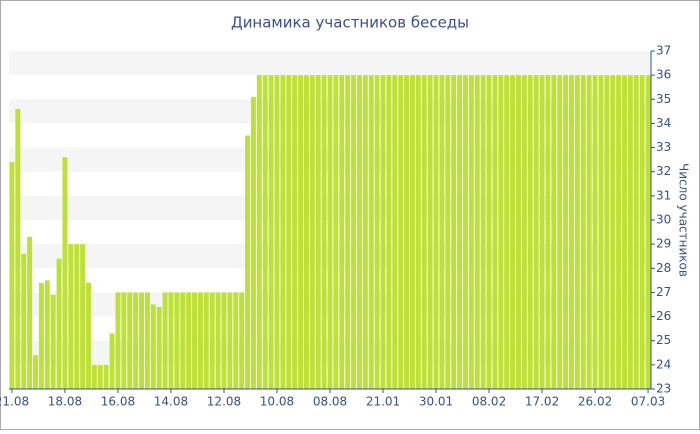 This screenshot has height=434, width=700. Describe the element at coordinates (648, 402) in the screenshot. I see `x-tick-label: 07.03` at that location.